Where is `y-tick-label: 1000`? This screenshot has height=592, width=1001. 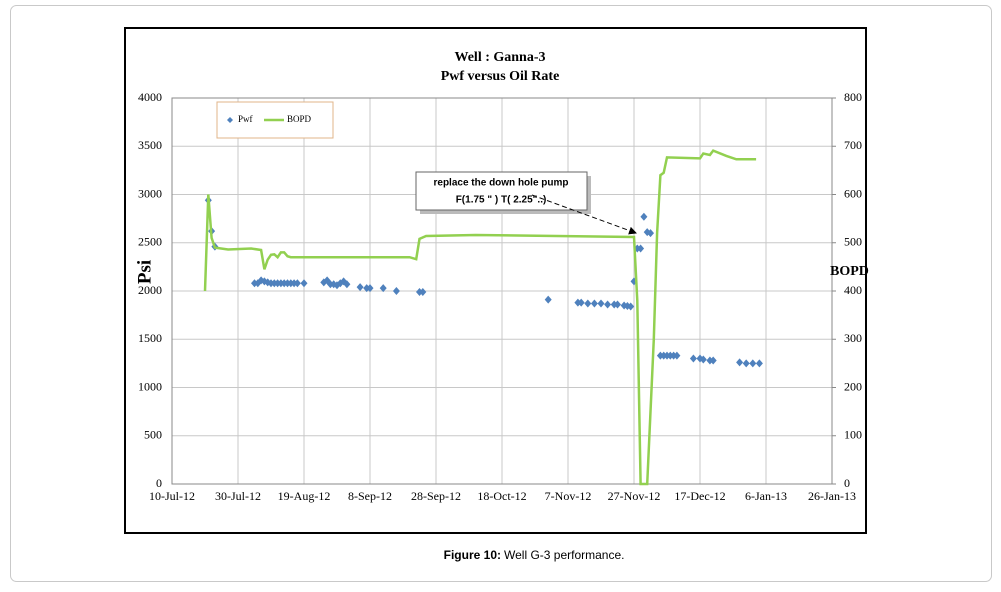
y-tick-label: 1000 is located at coordinates (150, 386).